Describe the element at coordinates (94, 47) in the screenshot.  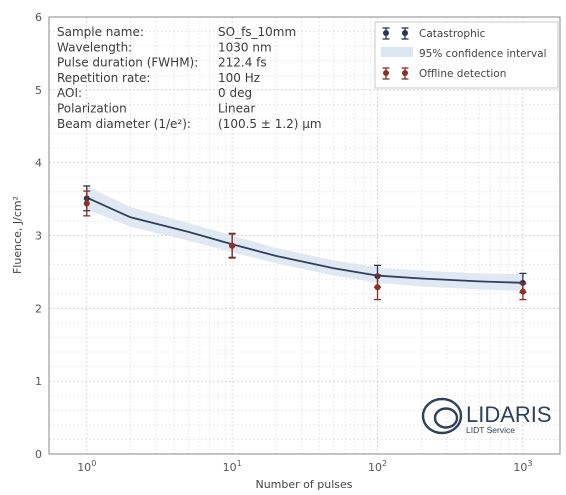
I see `info-label: Wavelength:` at that location.